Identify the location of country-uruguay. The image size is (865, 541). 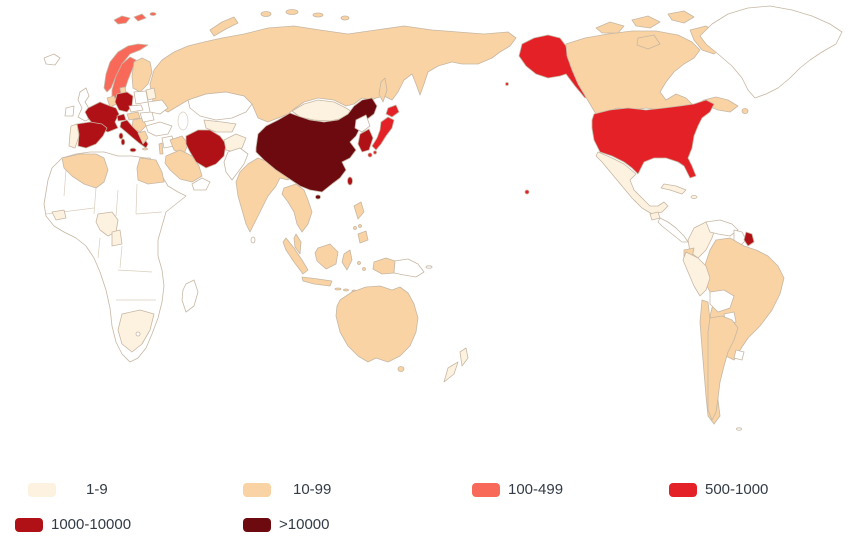
(739, 355).